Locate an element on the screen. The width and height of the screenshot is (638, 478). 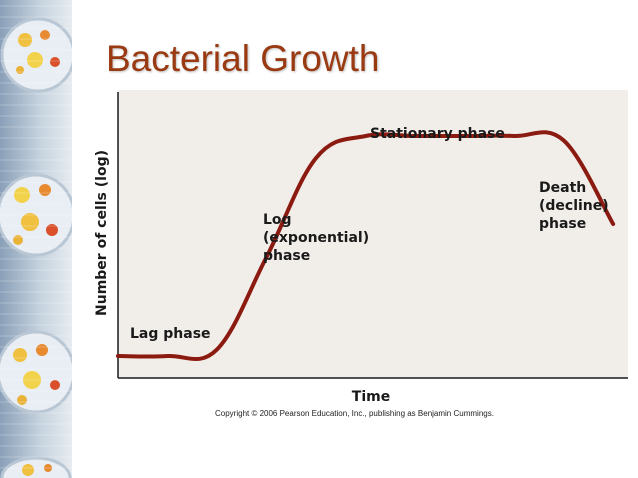
annotation-death-phase: Death (decline) phase is located at coordinates (574, 206).